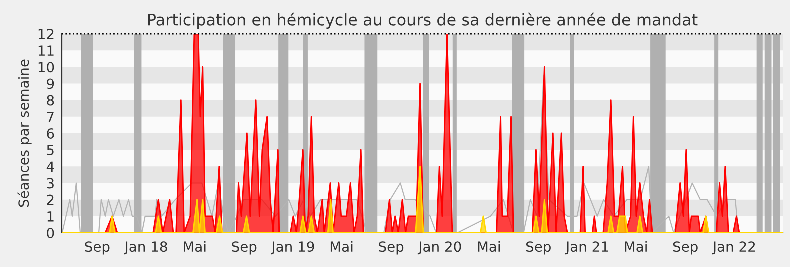  Describe the element at coordinates (50, 183) in the screenshot. I see `y-tick-label: 3` at that location.